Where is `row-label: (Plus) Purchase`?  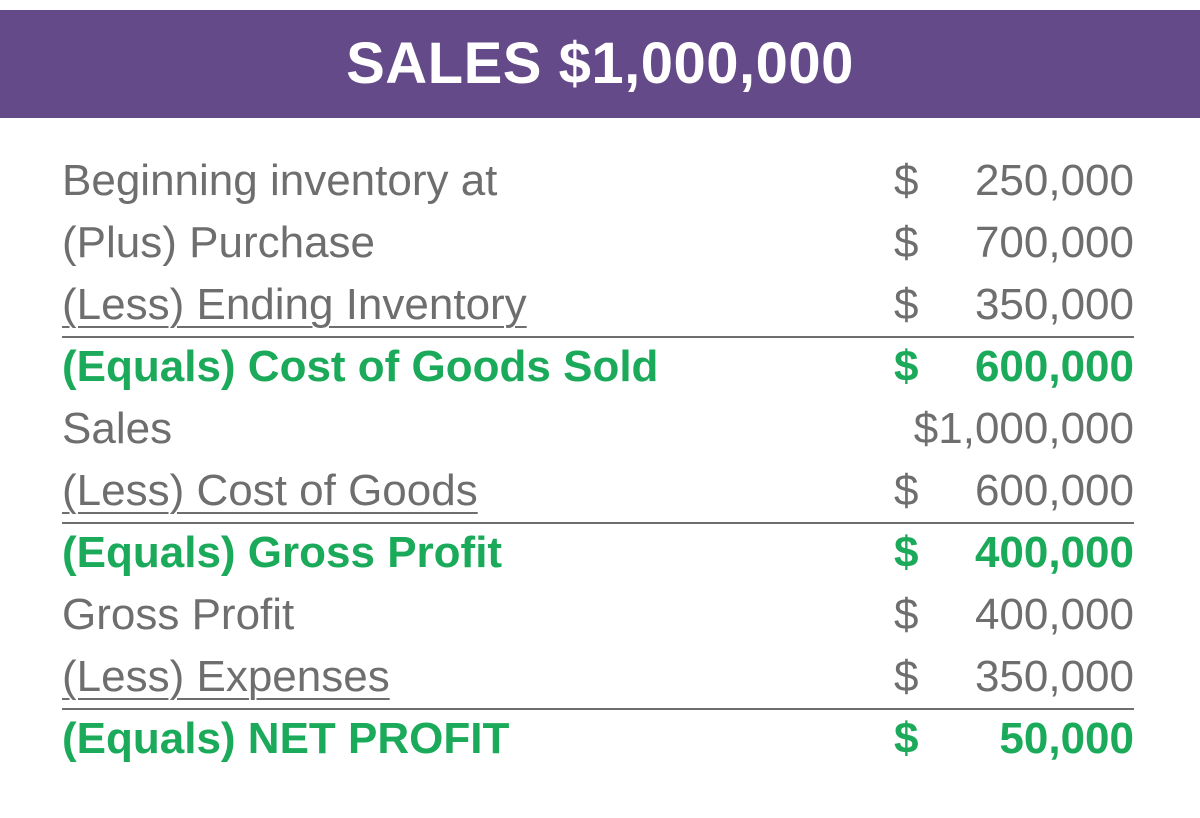
row-label: (Plus) Purchase is located at coordinates (219, 242).